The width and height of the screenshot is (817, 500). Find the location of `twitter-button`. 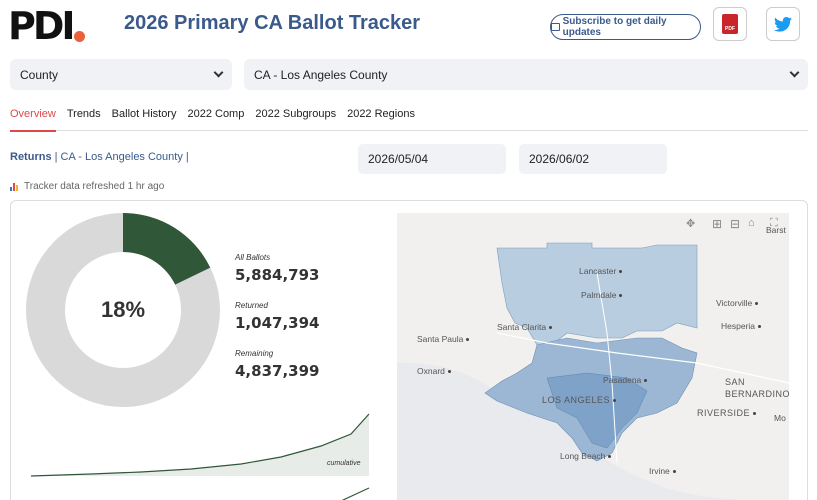

twitter-button is located at coordinates (783, 24).